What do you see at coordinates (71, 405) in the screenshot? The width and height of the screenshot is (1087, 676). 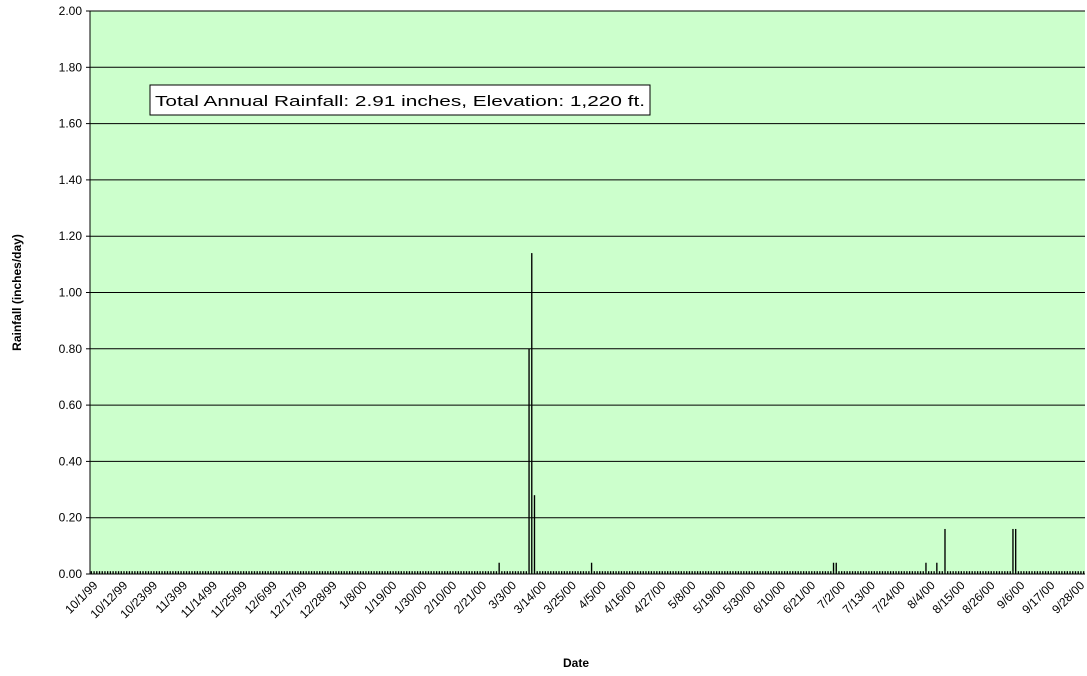 I see `y-tick-label: 0.60` at bounding box center [71, 405].